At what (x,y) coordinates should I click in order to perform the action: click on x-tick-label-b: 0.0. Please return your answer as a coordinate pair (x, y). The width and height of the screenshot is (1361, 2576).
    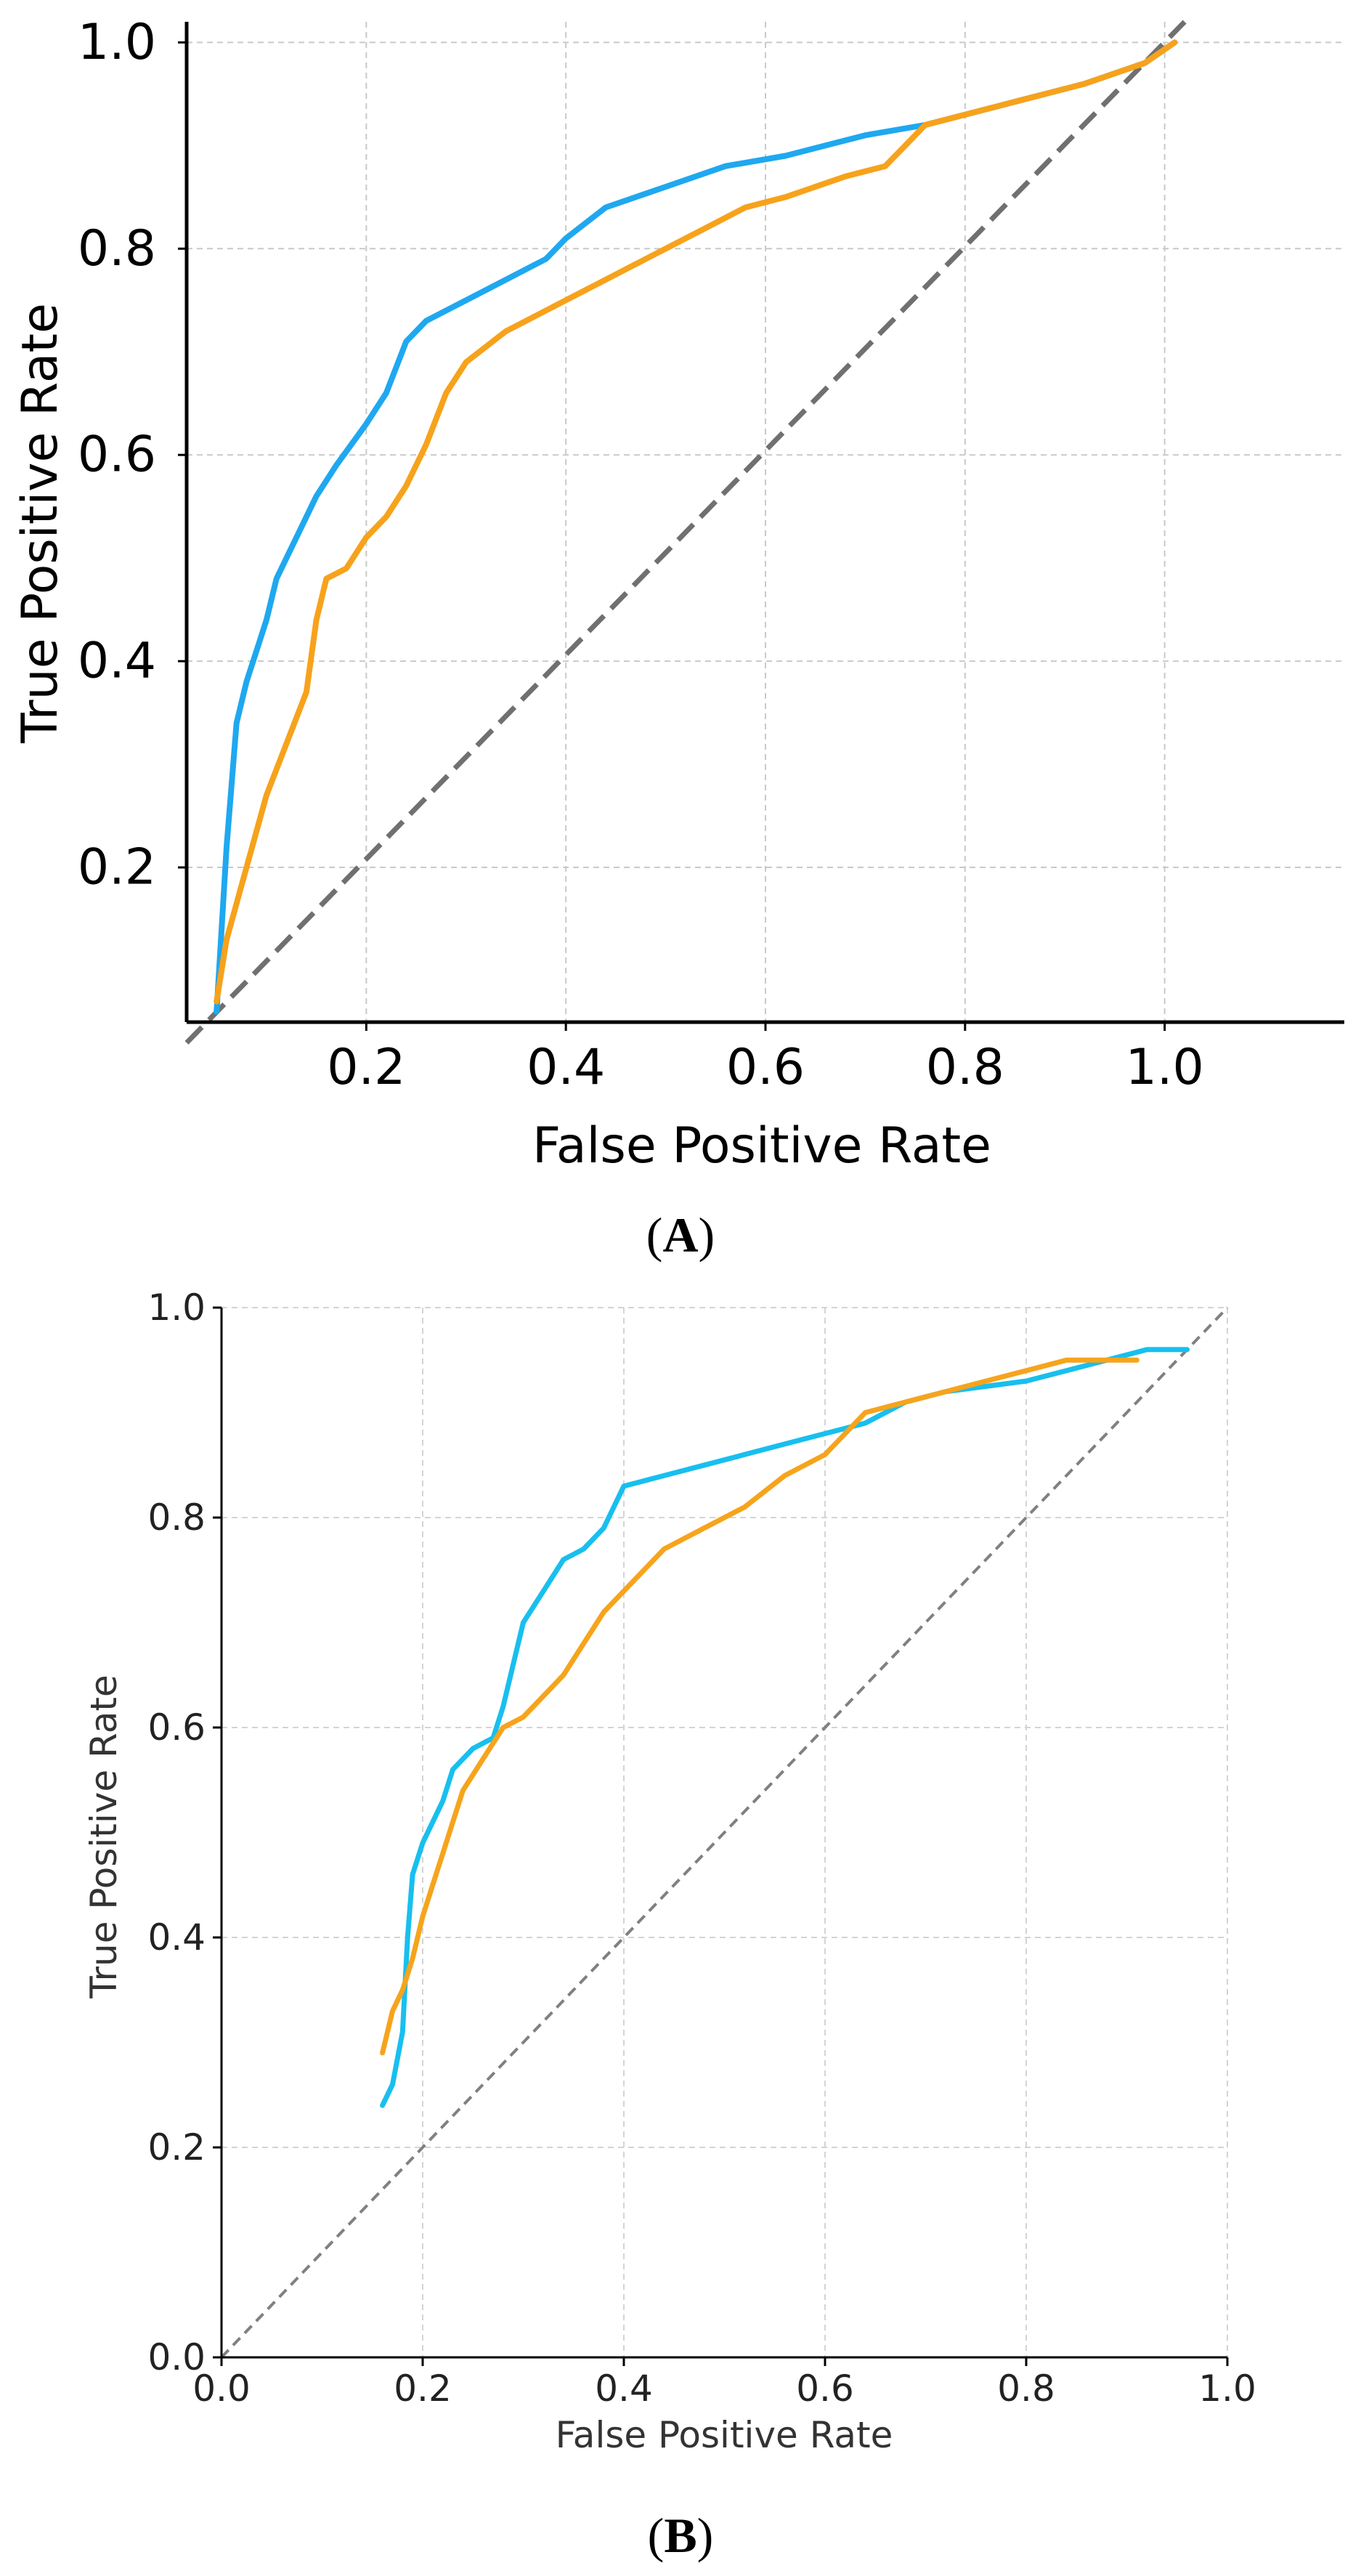
    Looking at the image, I should click on (221, 2389).